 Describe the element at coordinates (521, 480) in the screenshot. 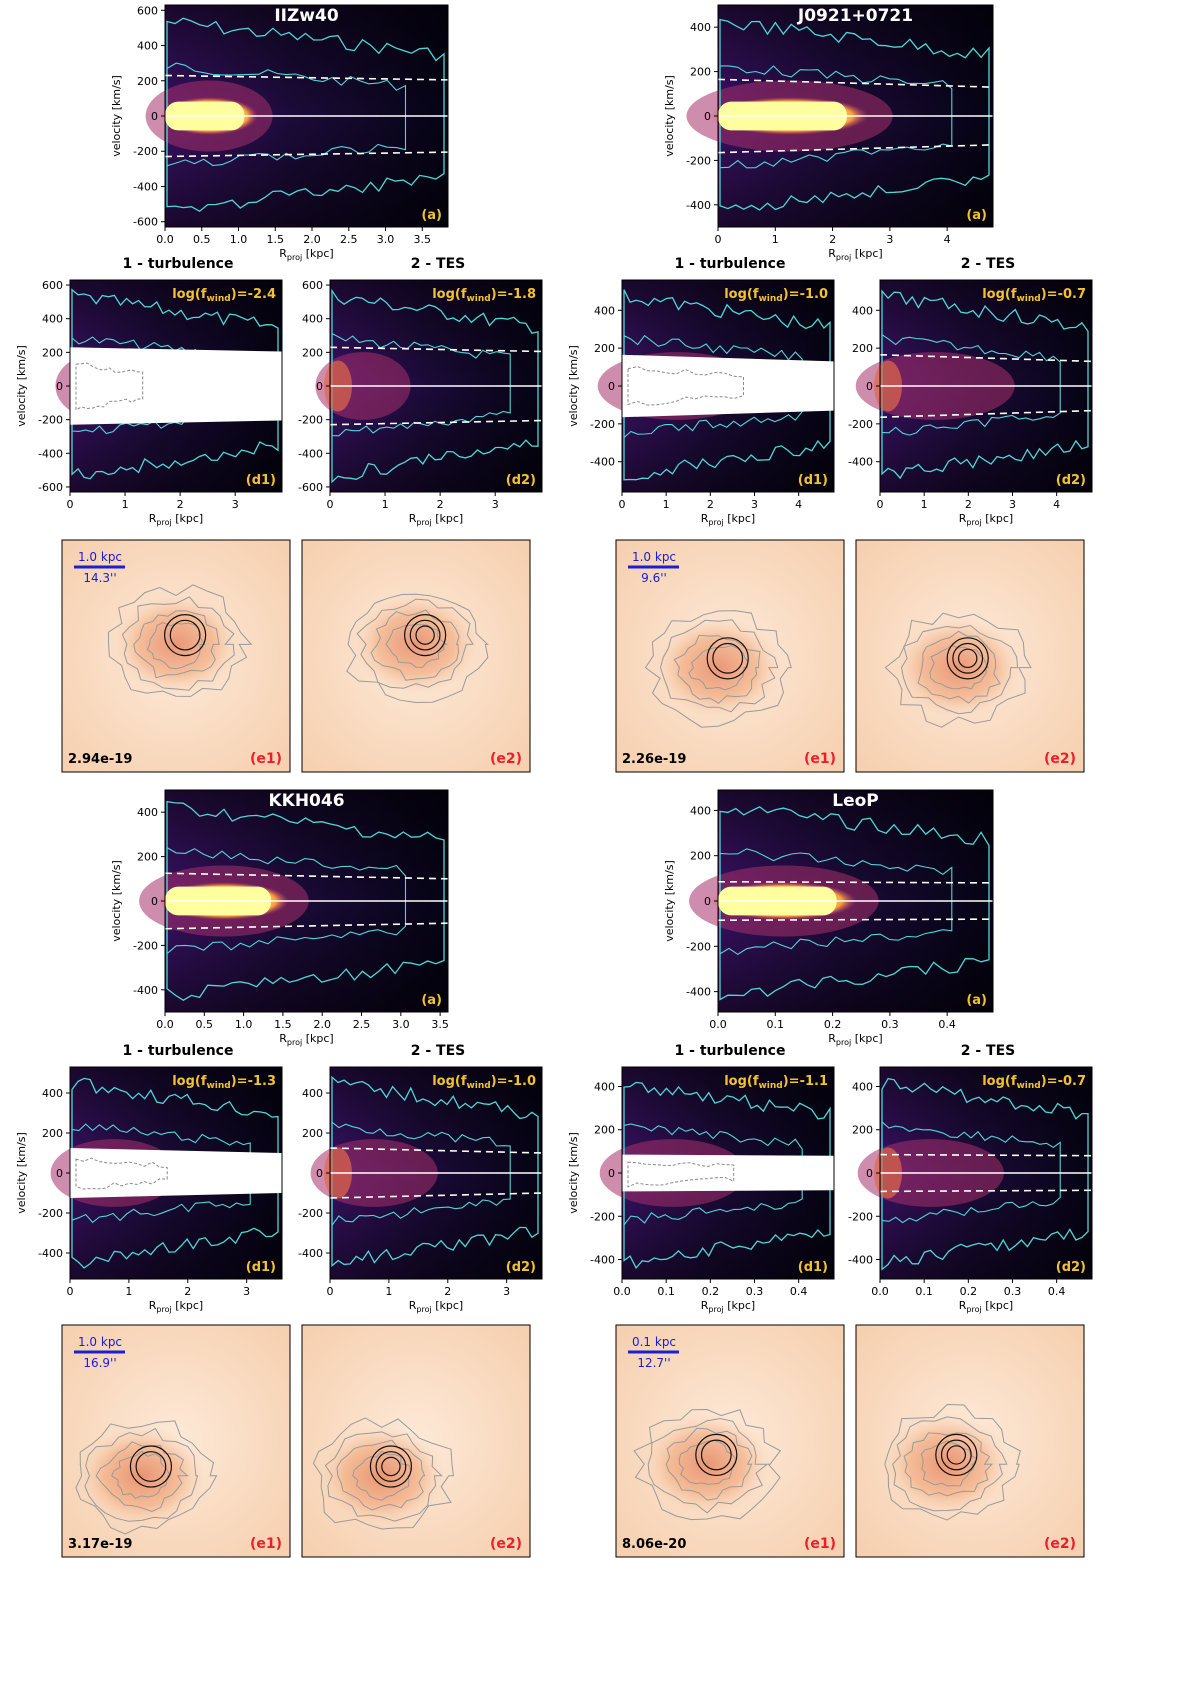

I see `panel-tag: (d2)` at that location.